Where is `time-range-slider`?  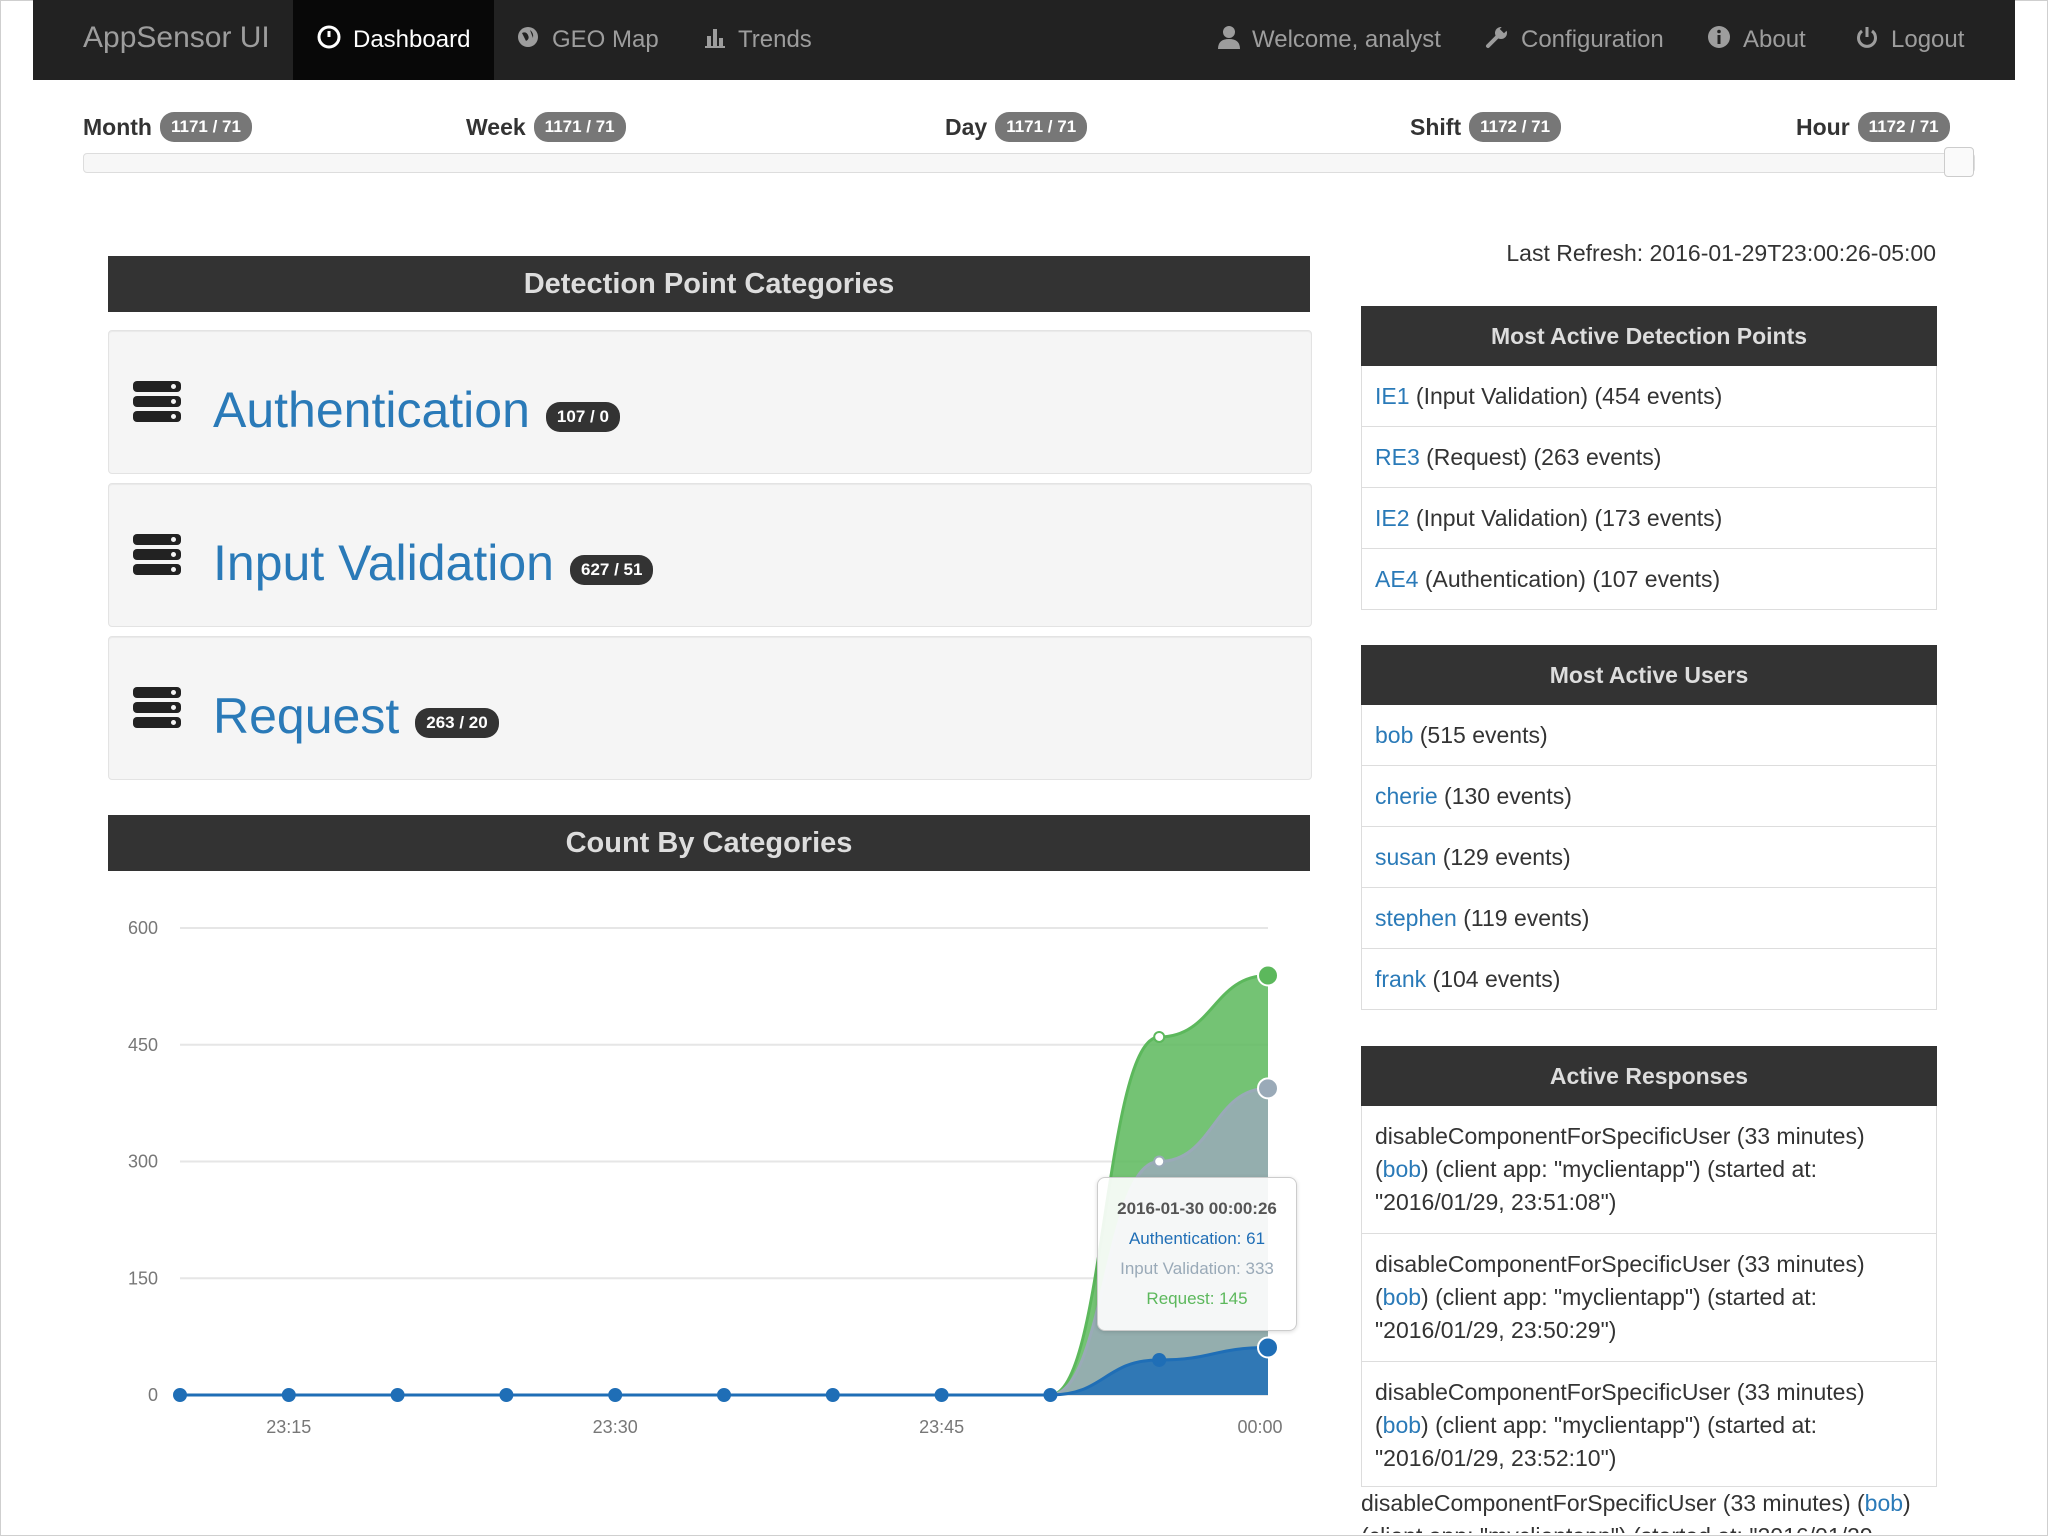
time-range-slider is located at coordinates (1029, 163).